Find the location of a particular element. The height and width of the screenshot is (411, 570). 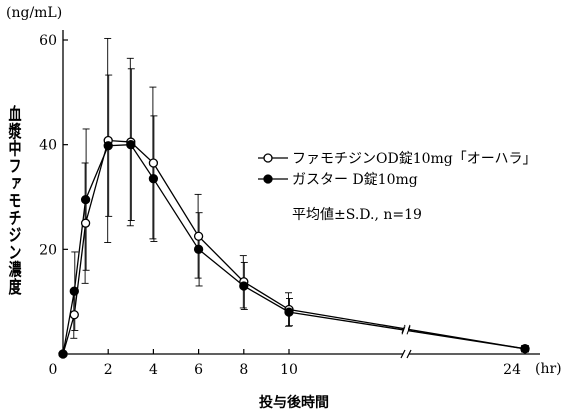

x-tick-label: 8 is located at coordinates (243, 370).